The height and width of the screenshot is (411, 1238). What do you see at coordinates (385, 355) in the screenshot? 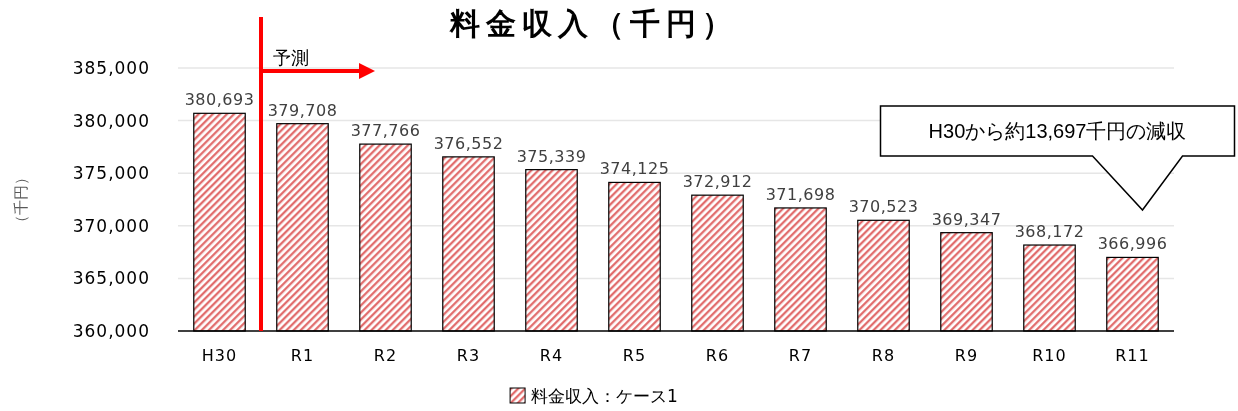
I see `x-tick-label: R2` at bounding box center [385, 355].